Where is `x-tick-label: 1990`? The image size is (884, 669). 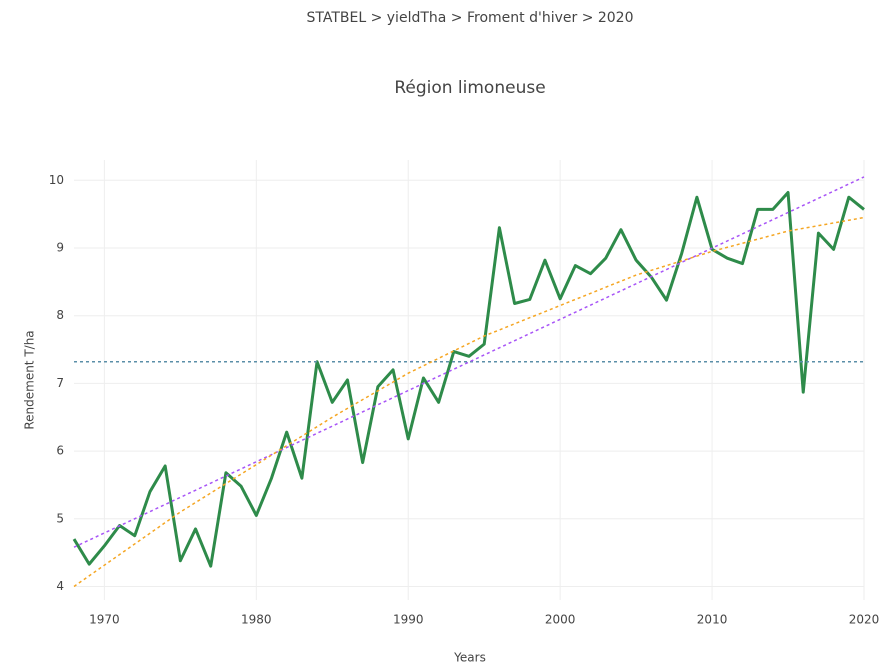 x-tick-label: 1990 is located at coordinates (408, 620).